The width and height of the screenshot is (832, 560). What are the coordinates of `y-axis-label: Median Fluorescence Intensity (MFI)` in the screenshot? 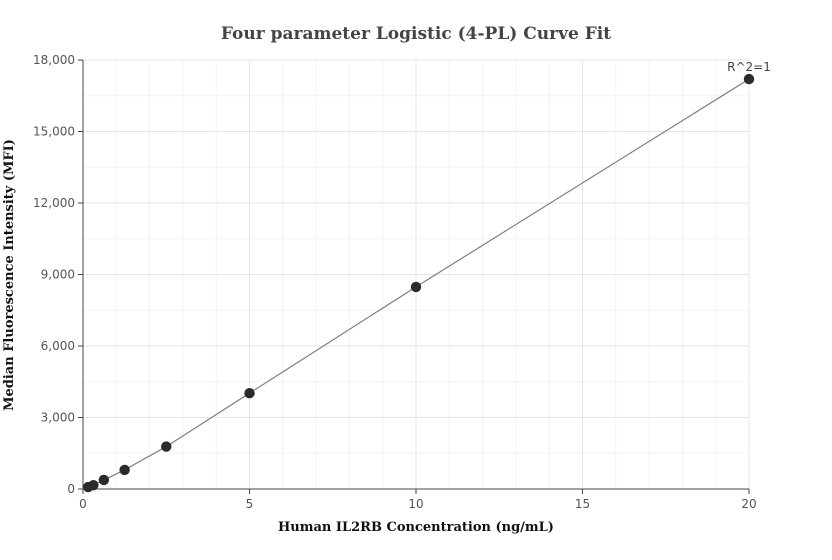 It's located at (9, 275).